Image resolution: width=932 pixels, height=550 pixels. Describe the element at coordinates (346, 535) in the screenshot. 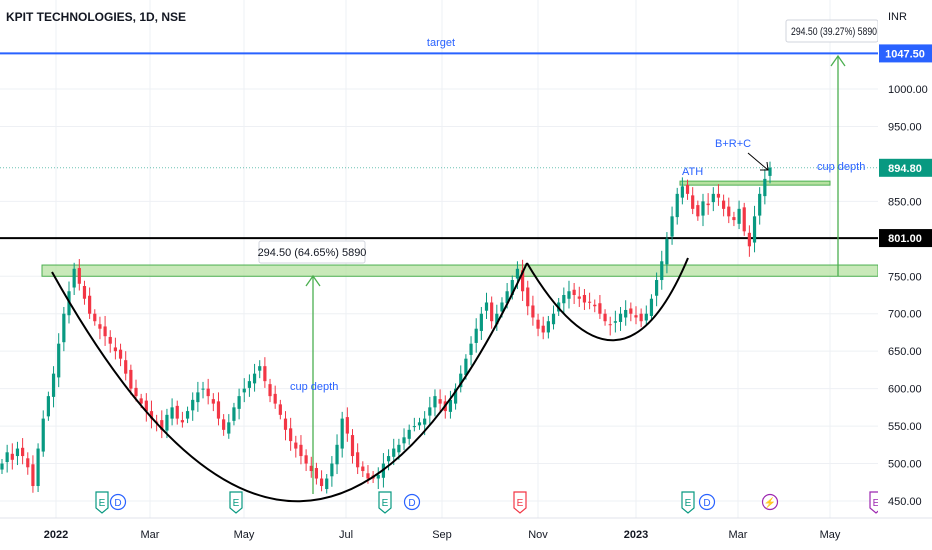

I see `time-tick-label: Jul` at that location.